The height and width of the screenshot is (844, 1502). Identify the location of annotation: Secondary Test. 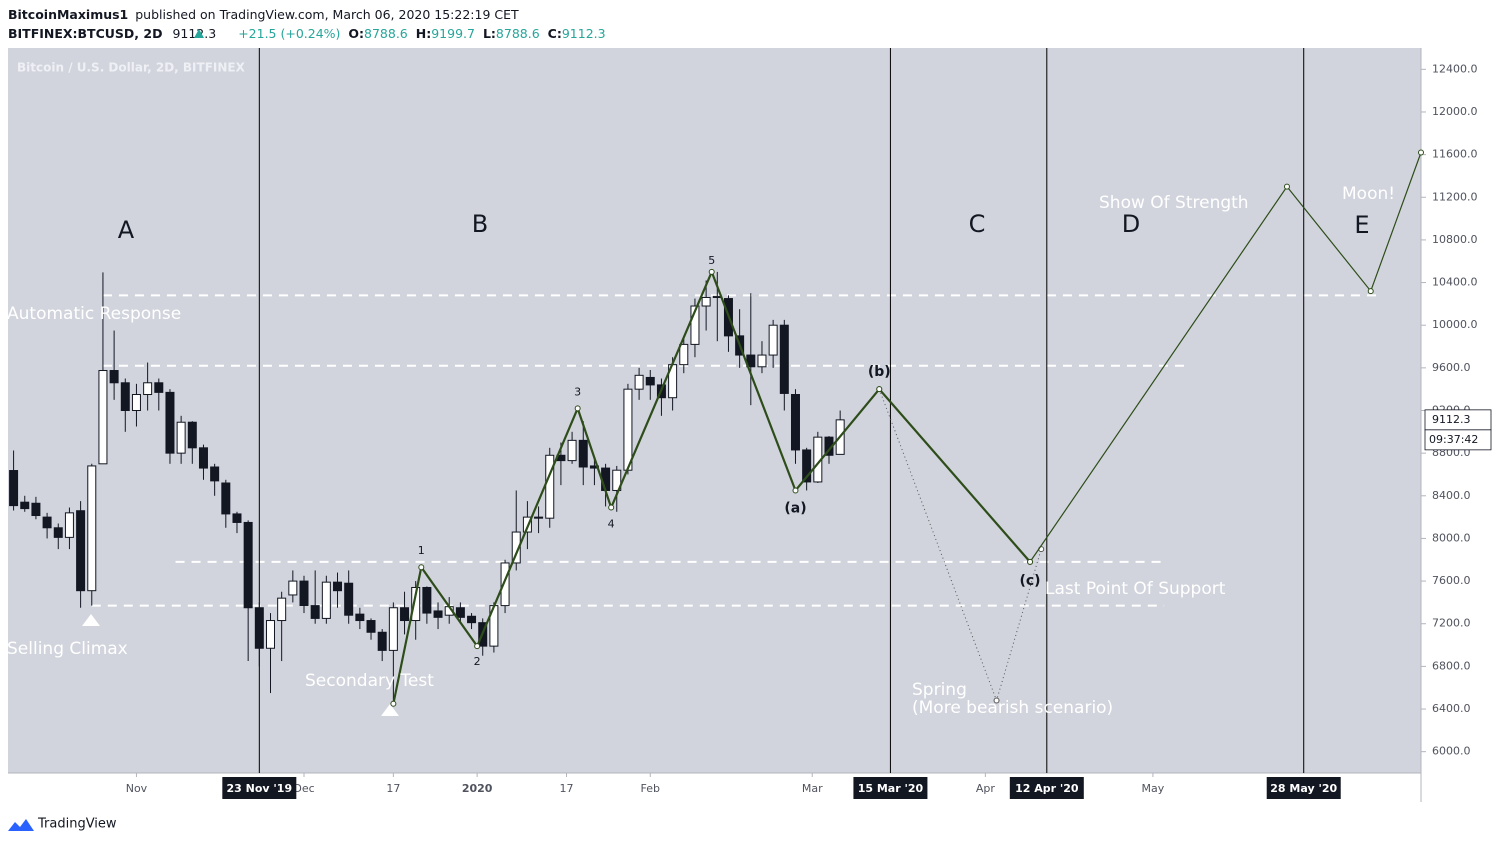
(369, 681).